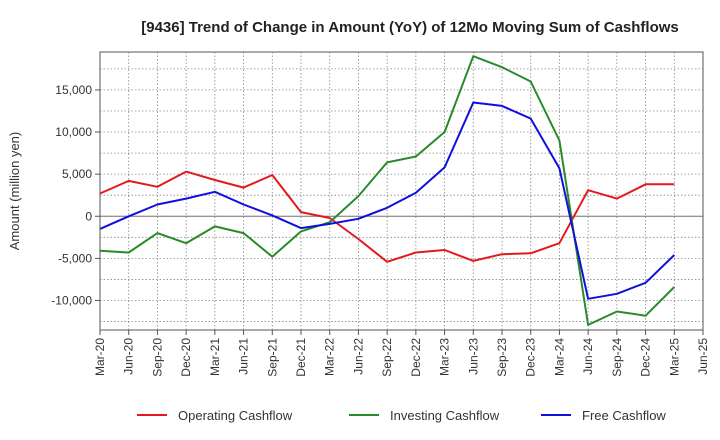 This screenshot has height=440, width=720. Describe the element at coordinates (416, 357) in the screenshot. I see `x-tick-label: Dec-22` at that location.